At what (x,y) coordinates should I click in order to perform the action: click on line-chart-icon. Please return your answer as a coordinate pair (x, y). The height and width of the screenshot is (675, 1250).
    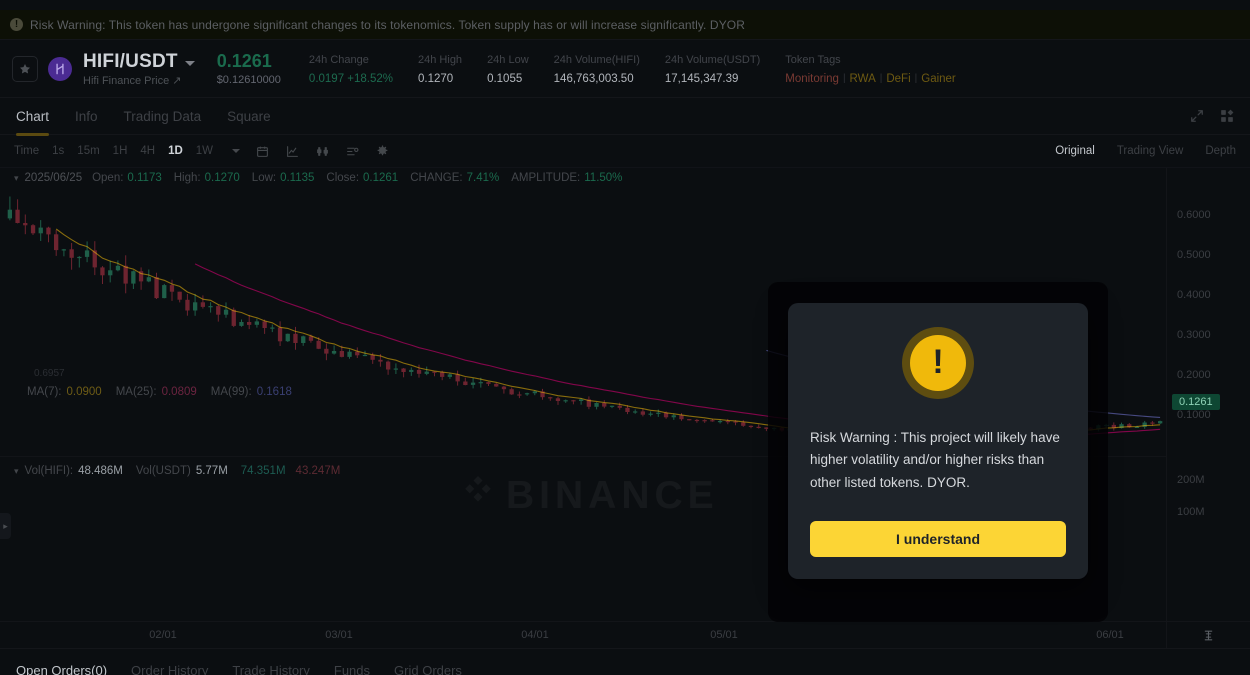
    Looking at the image, I should click on (292, 151).